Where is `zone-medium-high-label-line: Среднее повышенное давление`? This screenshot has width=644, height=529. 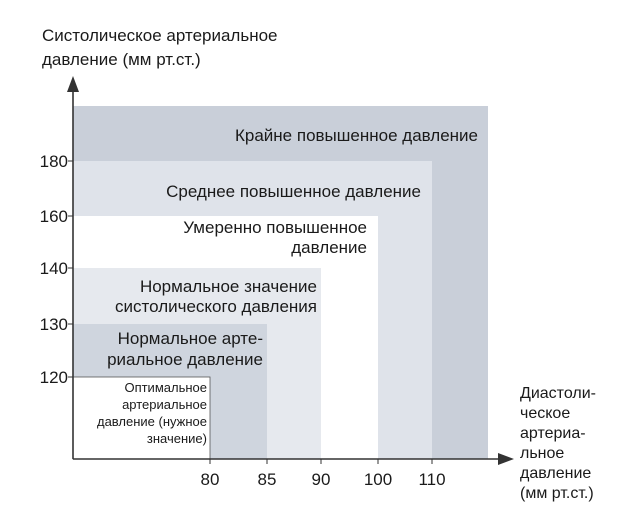 zone-medium-high-label-line: Среднее повышенное давление is located at coordinates (293, 191).